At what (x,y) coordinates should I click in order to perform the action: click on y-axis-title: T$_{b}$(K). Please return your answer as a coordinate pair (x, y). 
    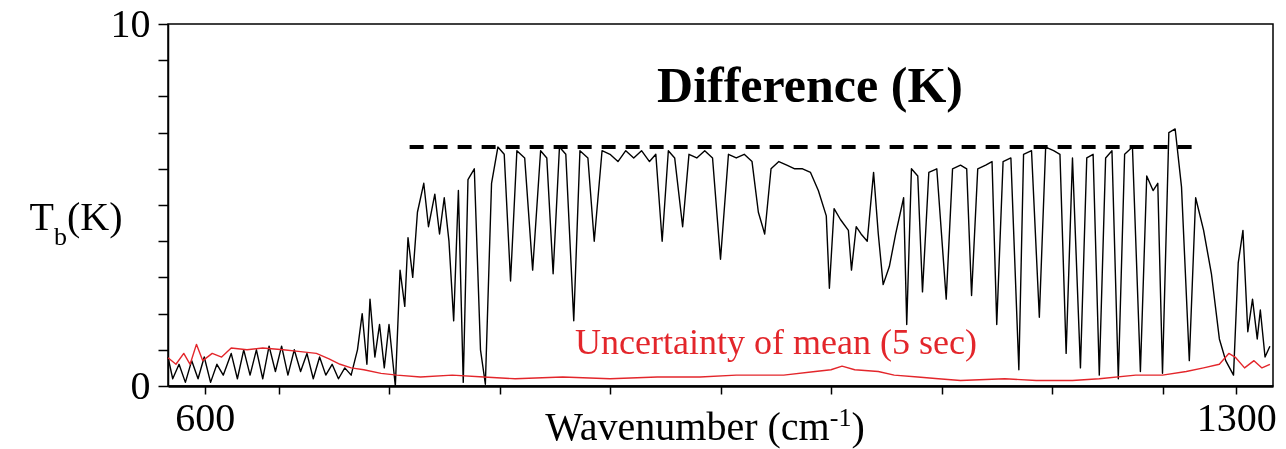
    Looking at the image, I should click on (76, 222).